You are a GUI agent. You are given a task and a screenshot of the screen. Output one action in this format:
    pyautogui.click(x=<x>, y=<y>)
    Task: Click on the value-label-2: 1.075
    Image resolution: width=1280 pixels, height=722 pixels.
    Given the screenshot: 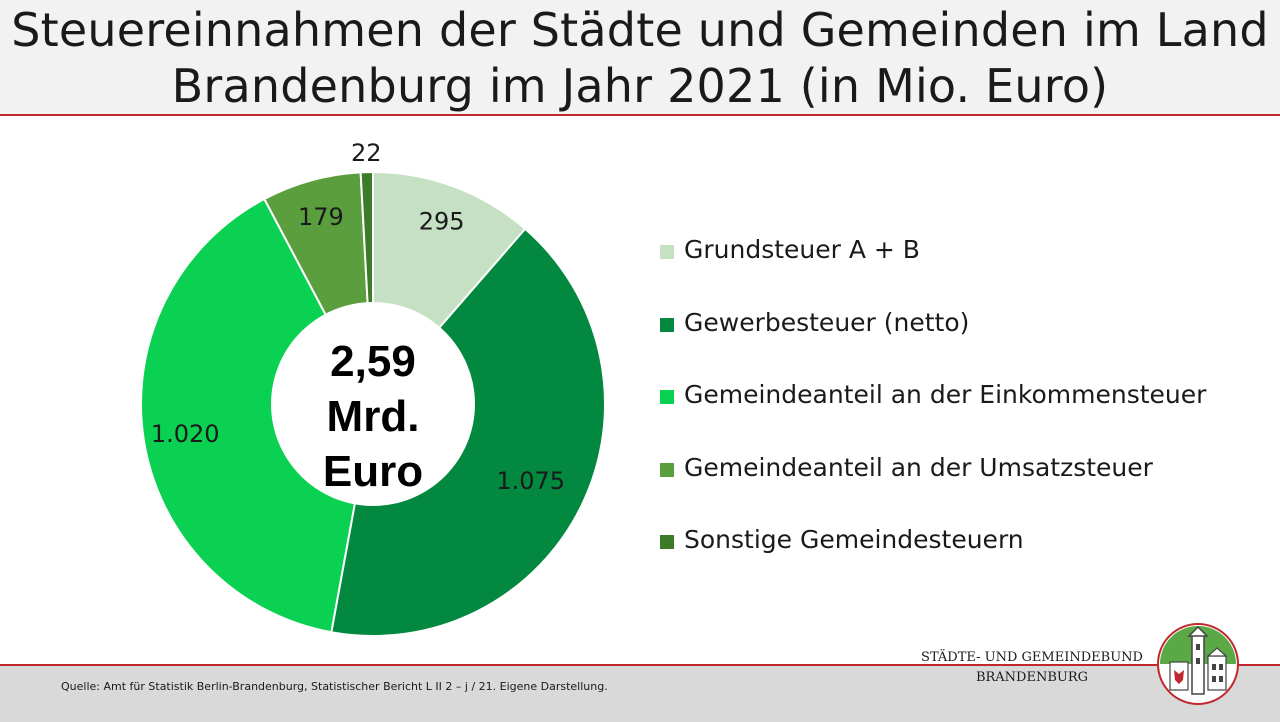 What is the action you would take?
    pyautogui.click(x=530, y=481)
    